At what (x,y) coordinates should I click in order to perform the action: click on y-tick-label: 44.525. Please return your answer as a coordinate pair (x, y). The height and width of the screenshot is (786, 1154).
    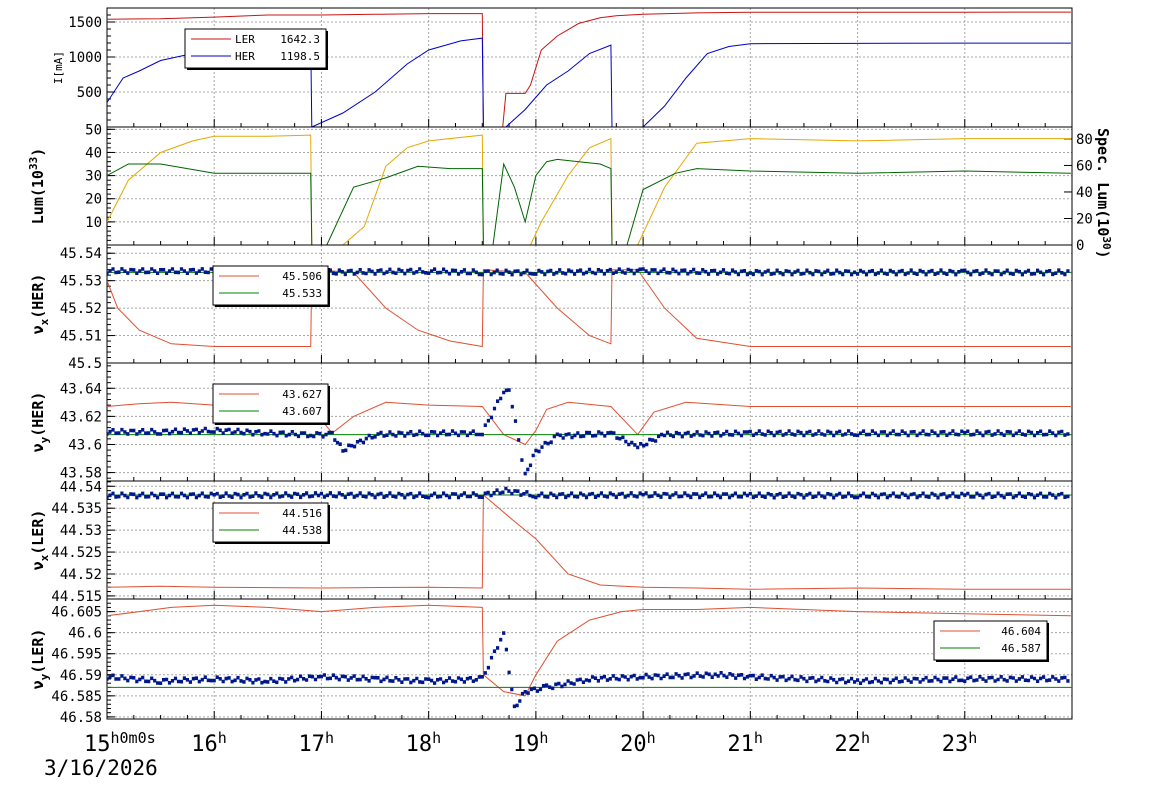
    Looking at the image, I should click on (76, 553).